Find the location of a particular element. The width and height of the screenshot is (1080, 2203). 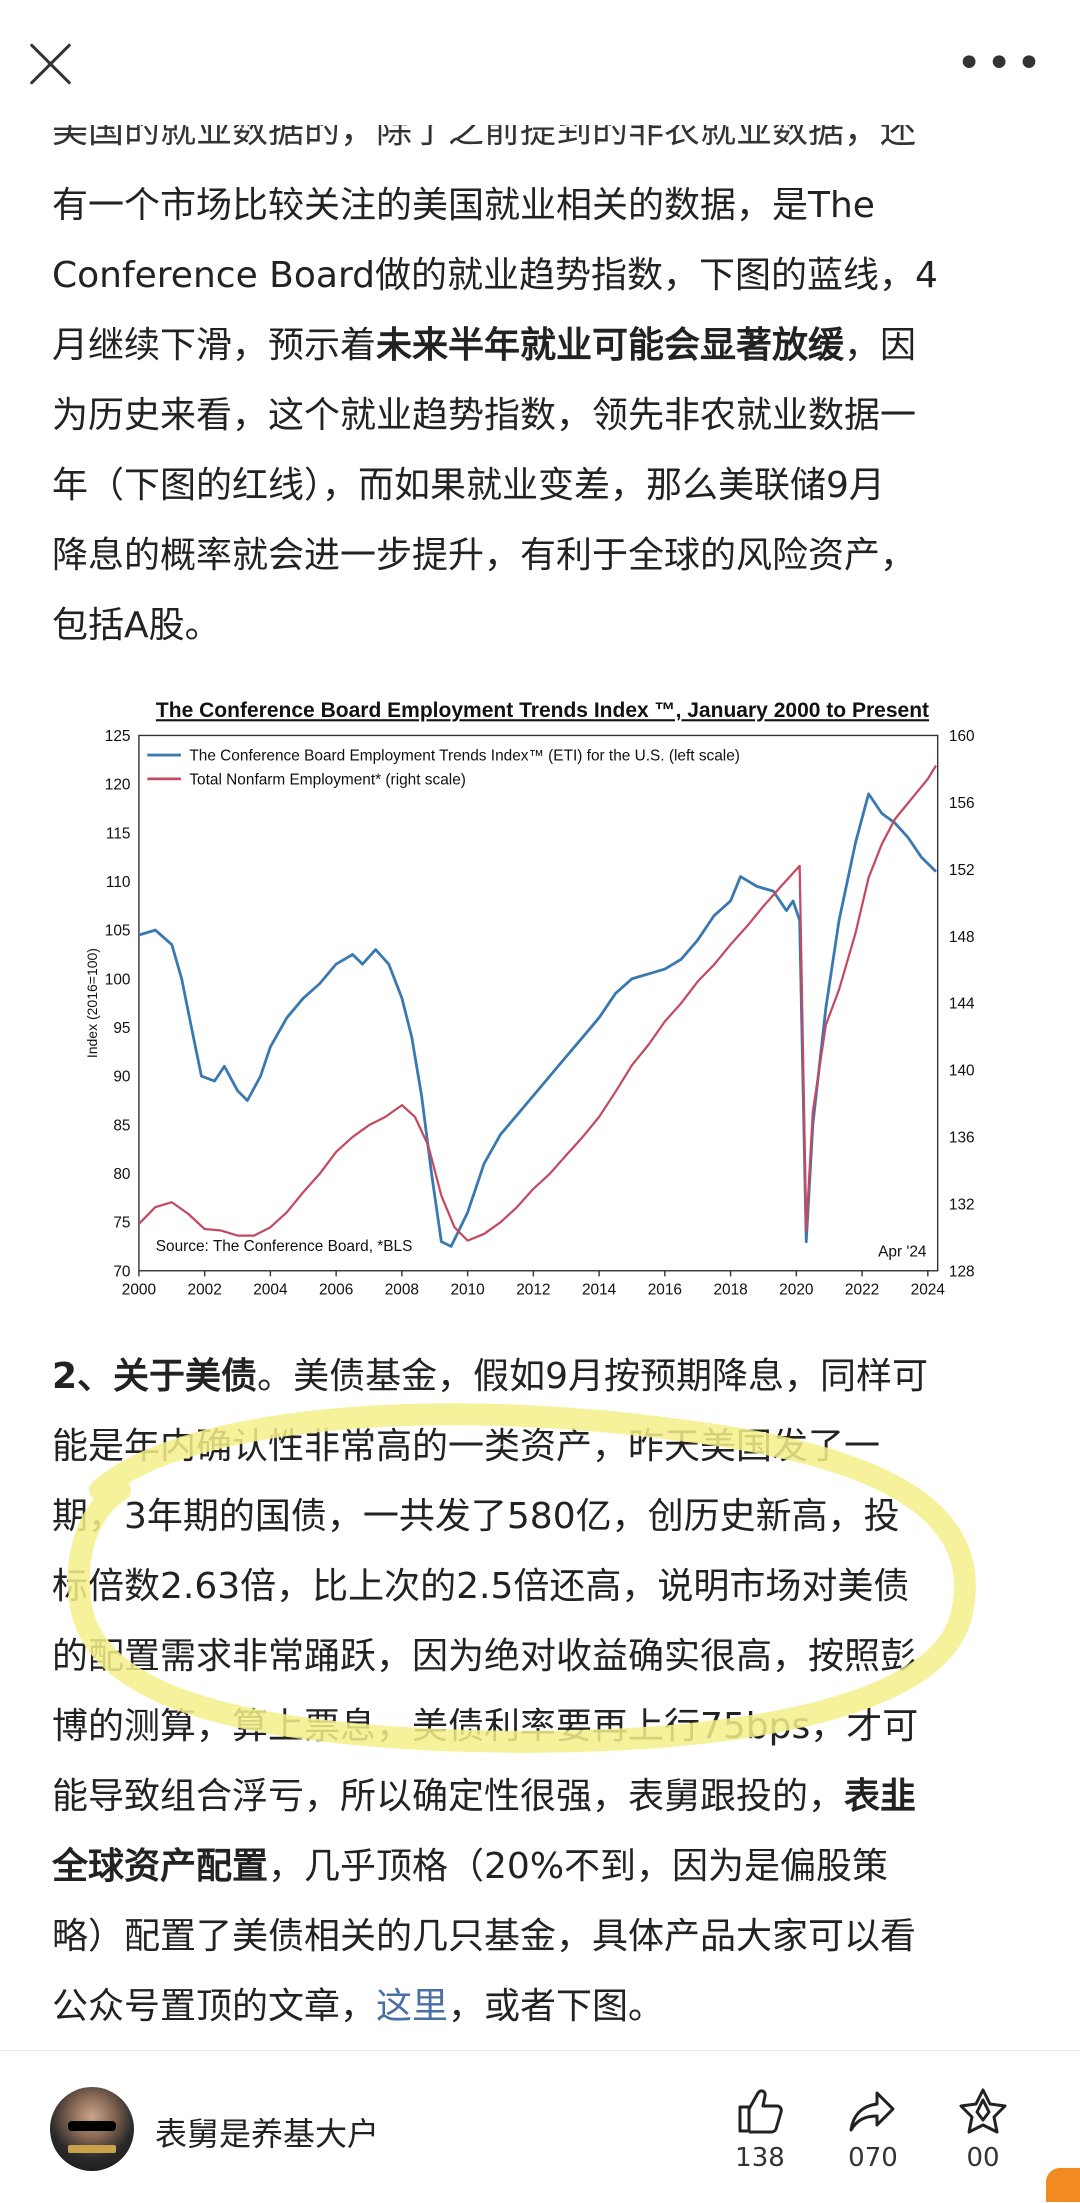

article-line: 的配置需求非常踊跃，因为绝对收益确实很高，按照彭 is located at coordinates (542, 1657).